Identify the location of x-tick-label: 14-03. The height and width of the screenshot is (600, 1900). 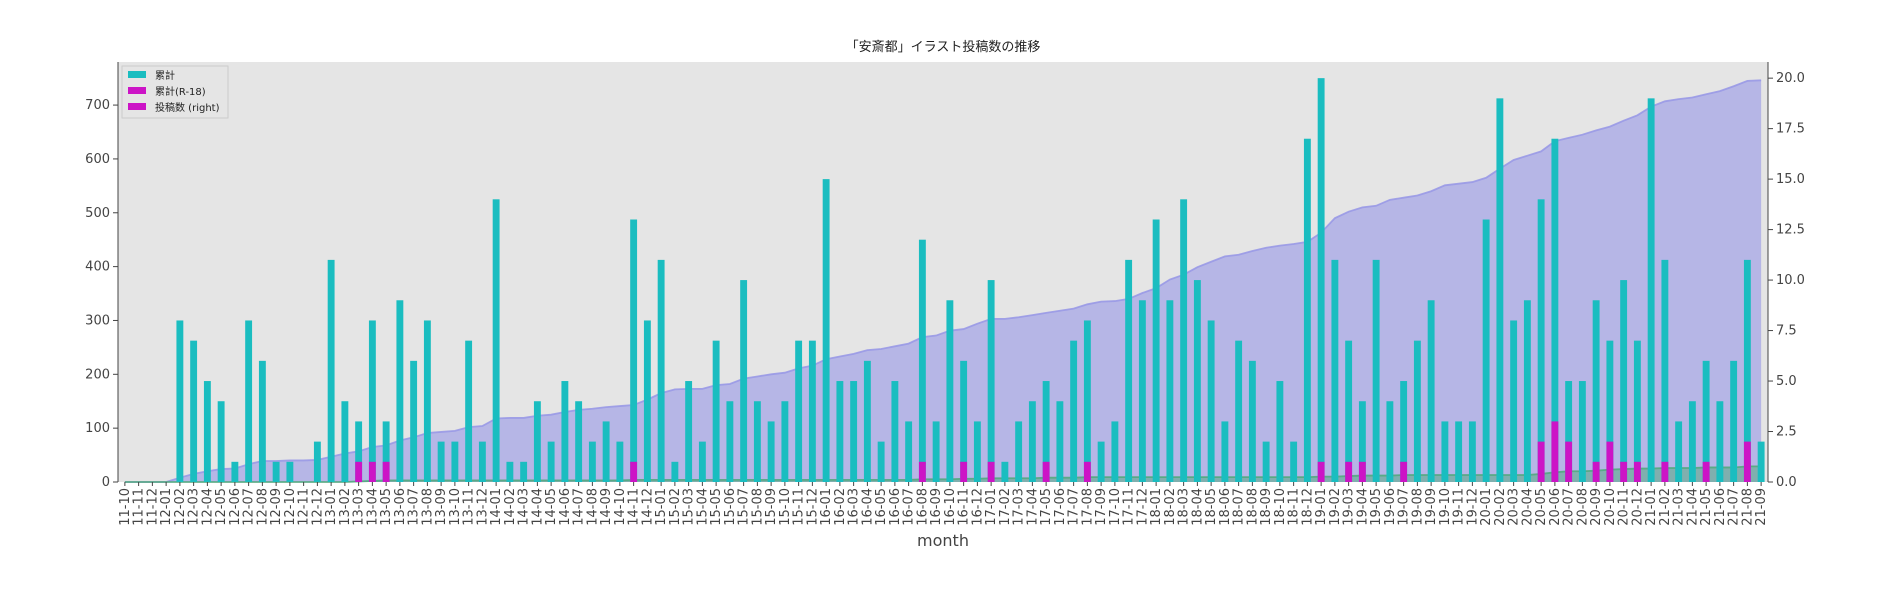
(524, 507).